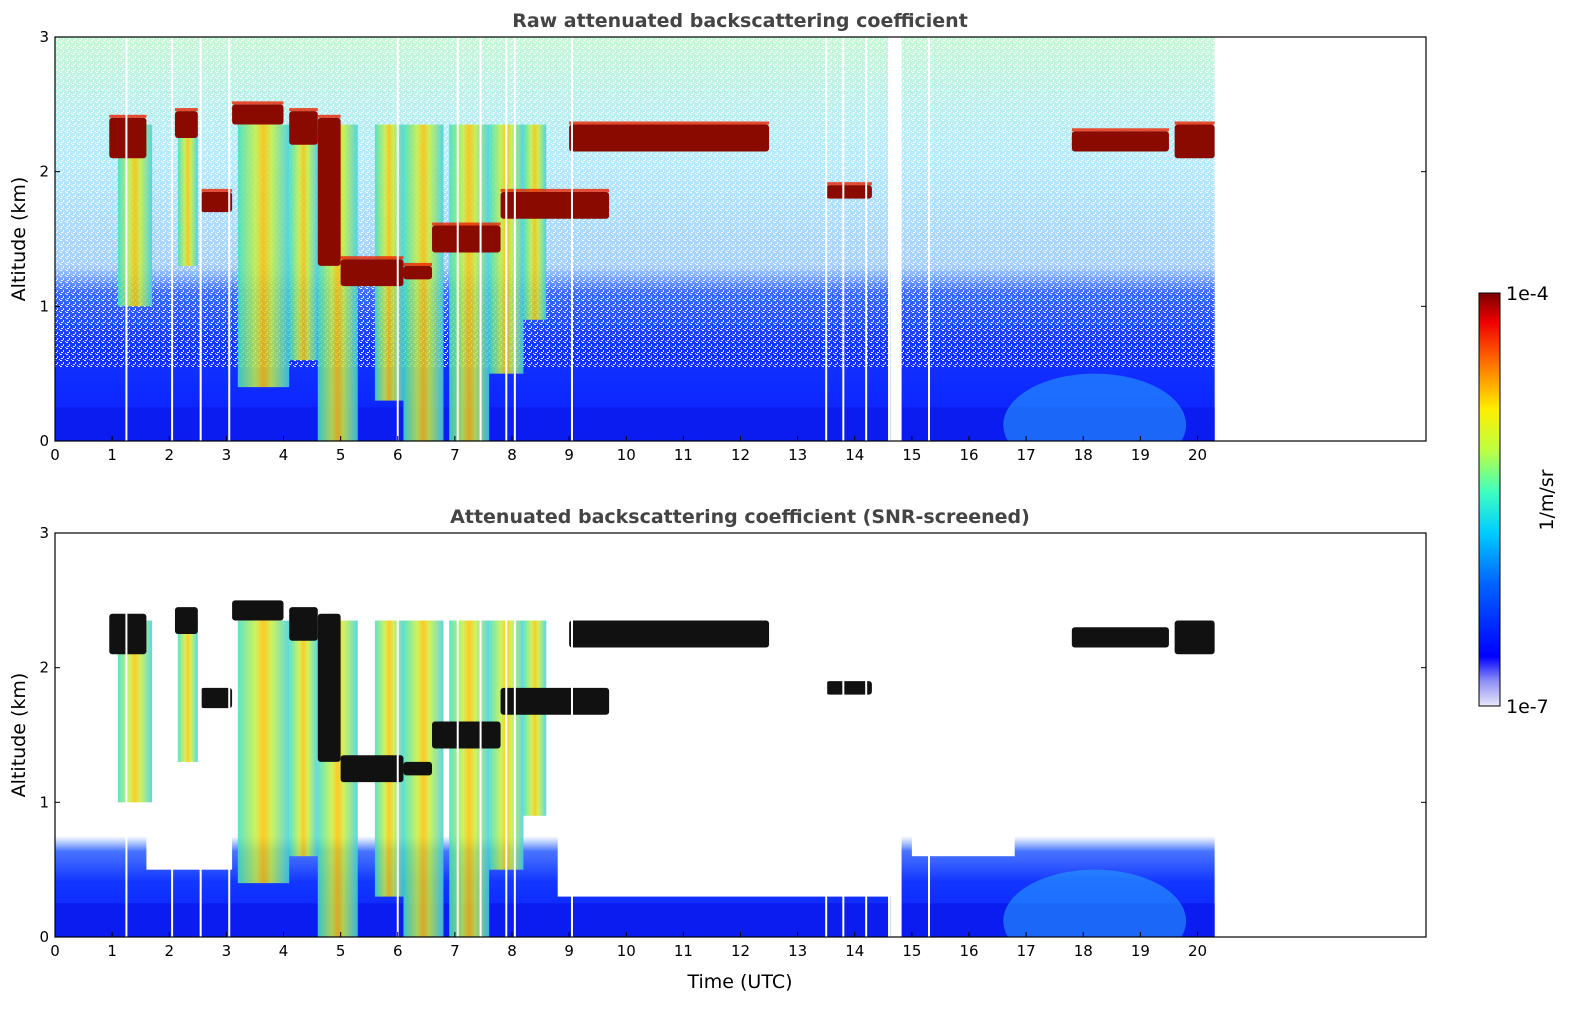 The height and width of the screenshot is (1020, 1595). What do you see at coordinates (227, 455) in the screenshot?
I see `x-tick-label: 3` at bounding box center [227, 455].